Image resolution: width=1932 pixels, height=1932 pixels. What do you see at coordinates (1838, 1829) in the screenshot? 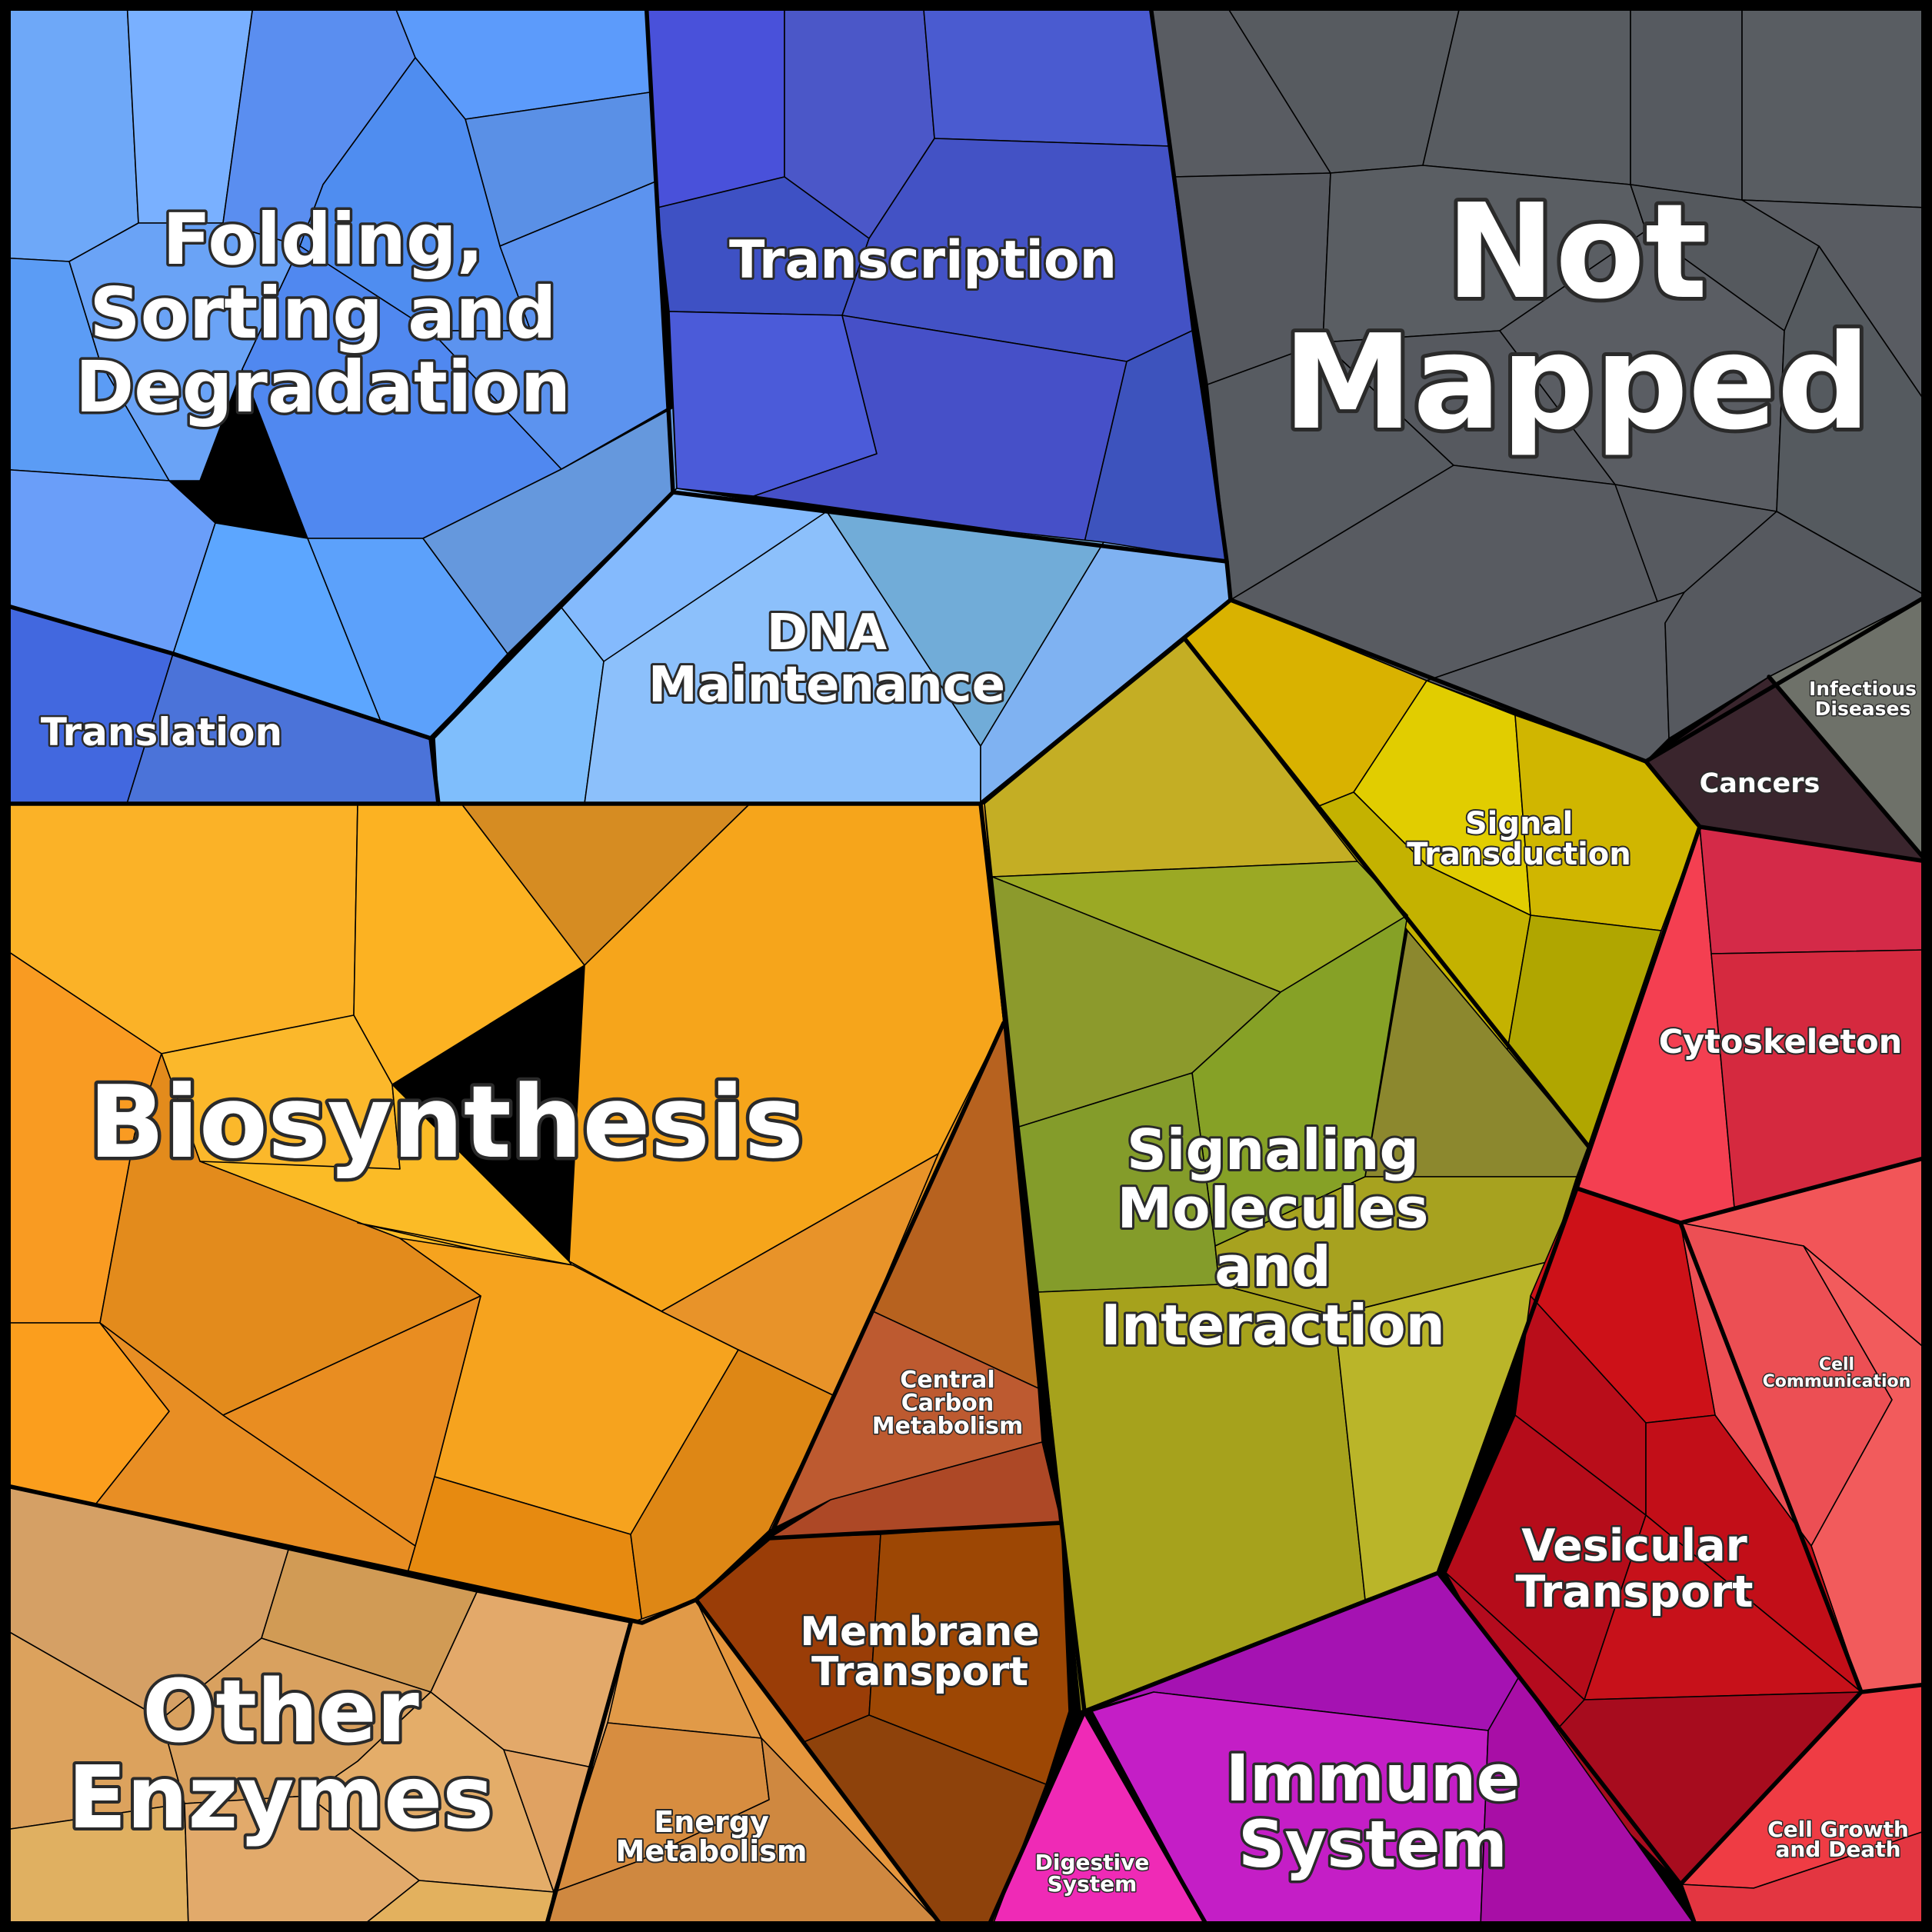
I see `category-label-line: Cell Growth` at bounding box center [1838, 1829].